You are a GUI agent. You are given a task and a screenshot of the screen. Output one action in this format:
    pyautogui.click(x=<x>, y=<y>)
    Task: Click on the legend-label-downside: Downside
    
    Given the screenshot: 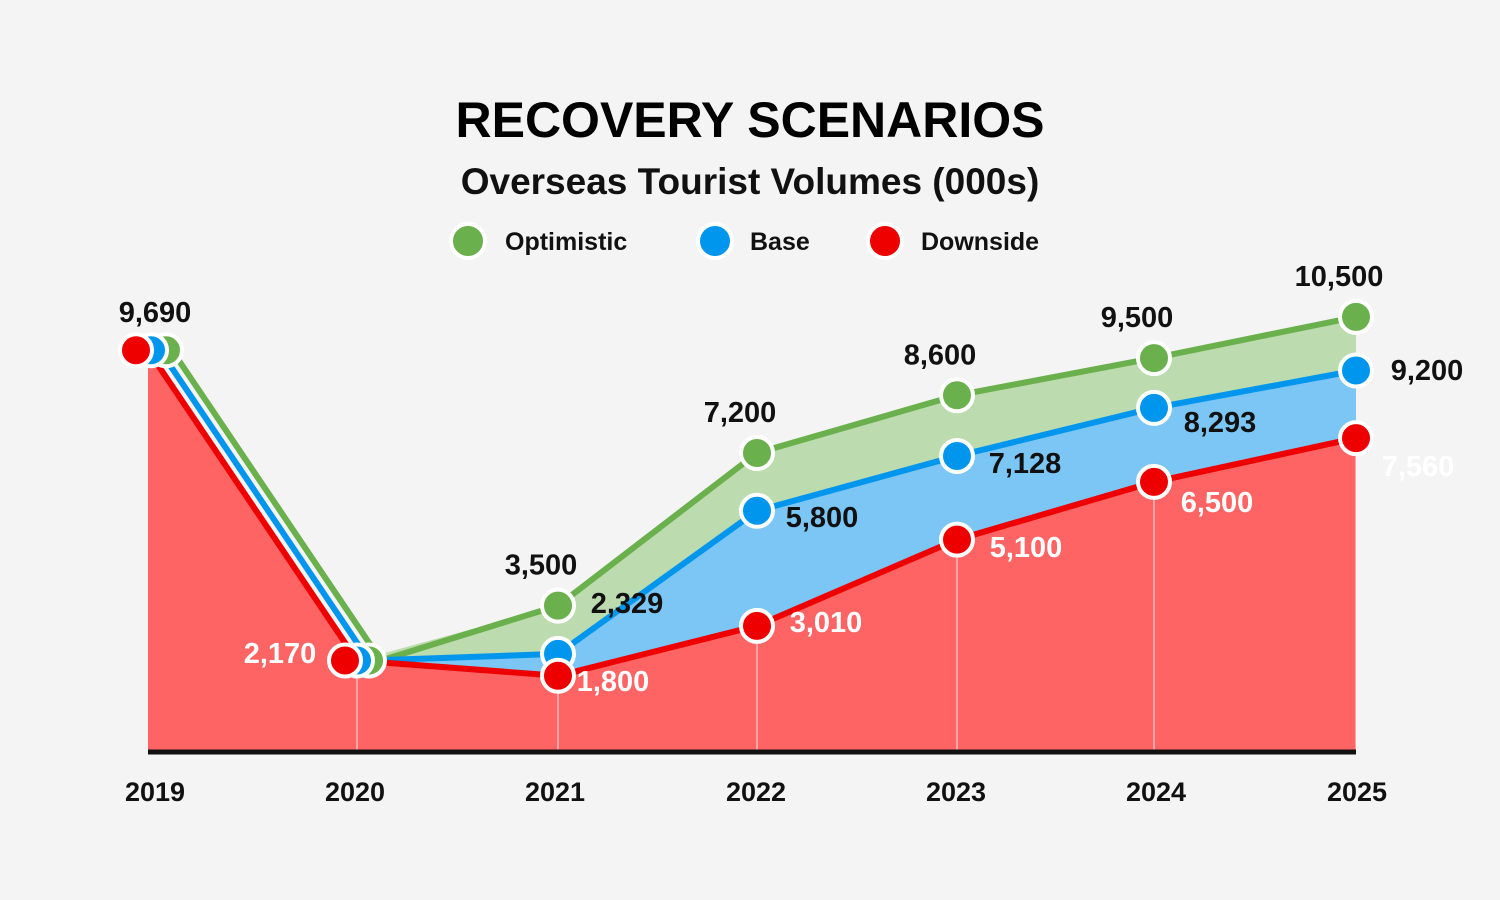 What is the action you would take?
    pyautogui.click(x=980, y=242)
    